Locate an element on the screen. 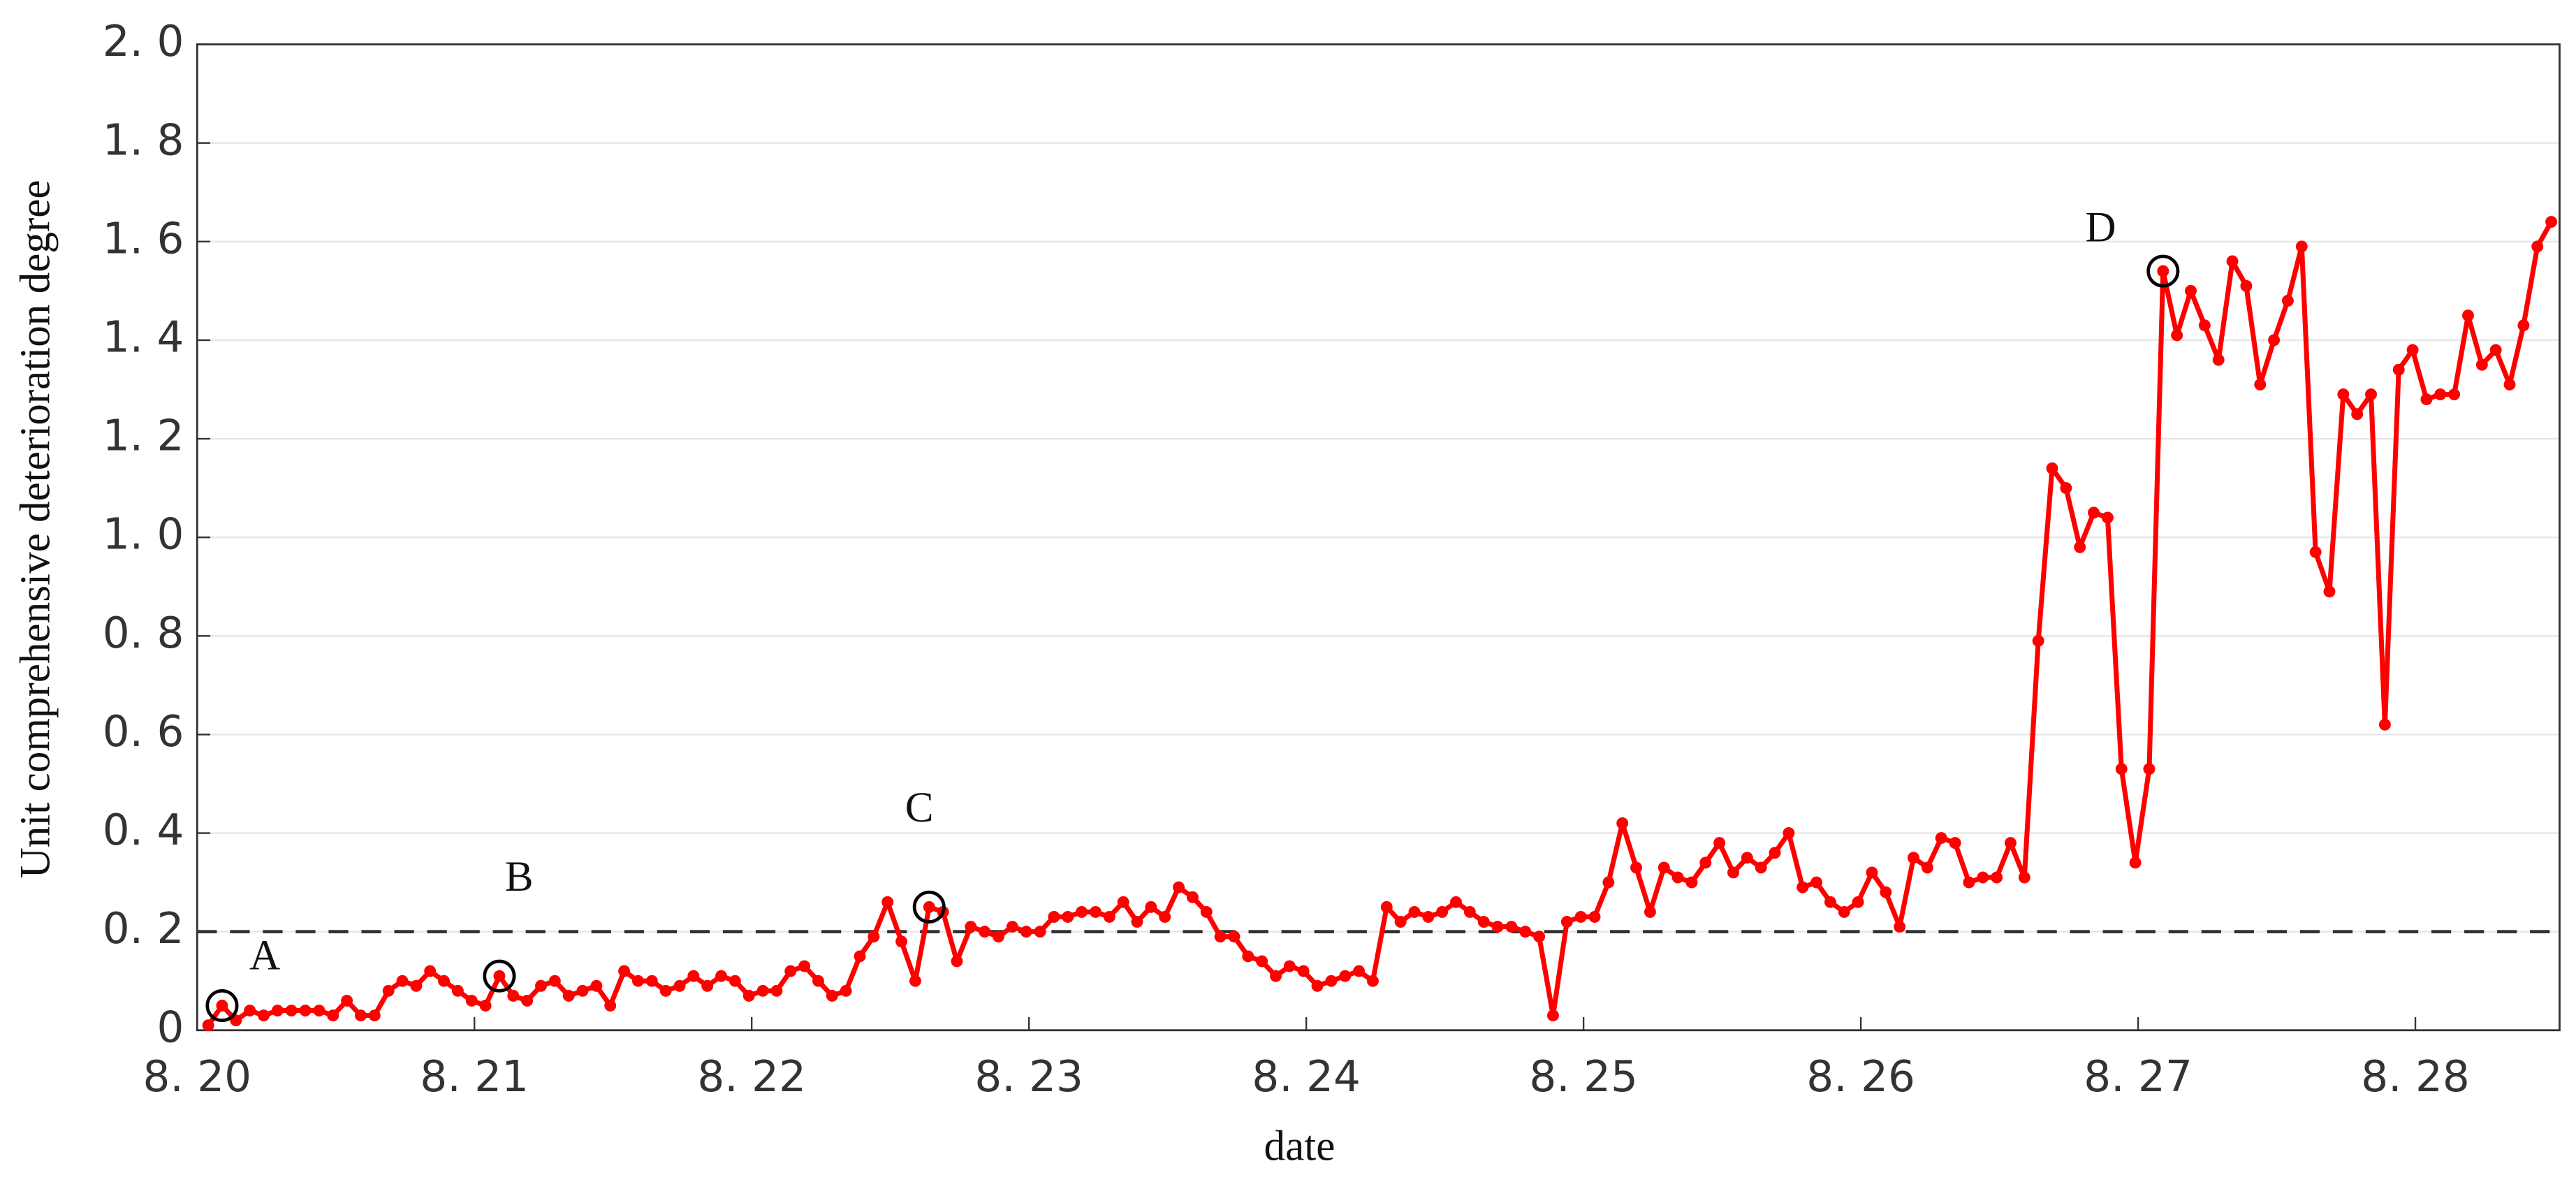 This screenshot has height=1189, width=2576. y-tick-label: 2. 0 is located at coordinates (143, 42).